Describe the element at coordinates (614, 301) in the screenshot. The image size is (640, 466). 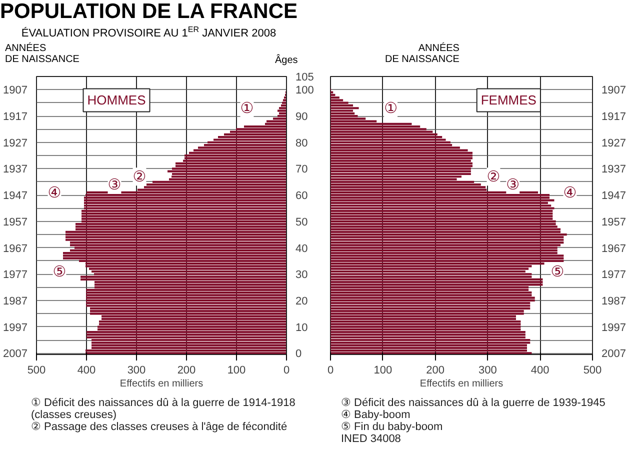
I see `y-tick-label: 1987` at that location.